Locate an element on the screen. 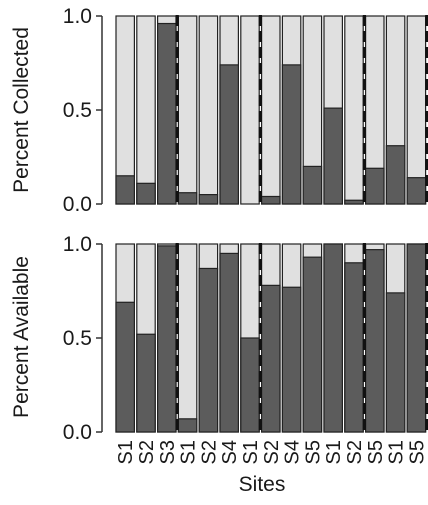 This screenshot has height=505, width=428. y-axis-label-available: Percent Available is located at coordinates (21, 337).